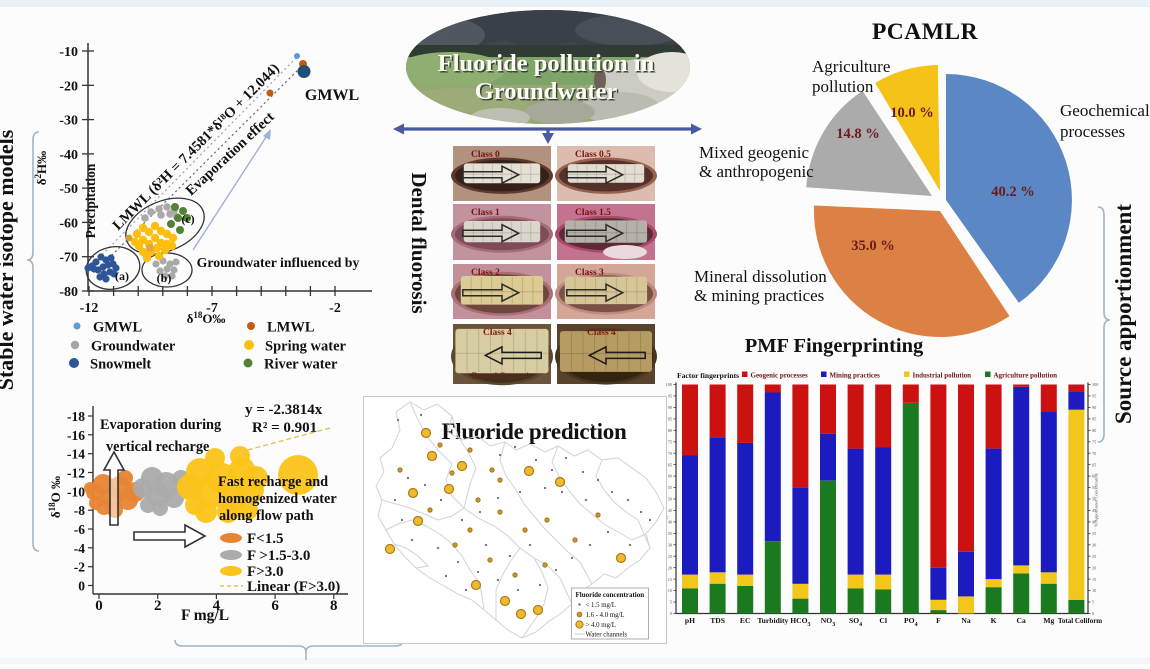 The width and height of the screenshot is (1150, 669). Describe the element at coordinates (759, 295) in the screenshot. I see `svg-text: & mining practices` at that location.